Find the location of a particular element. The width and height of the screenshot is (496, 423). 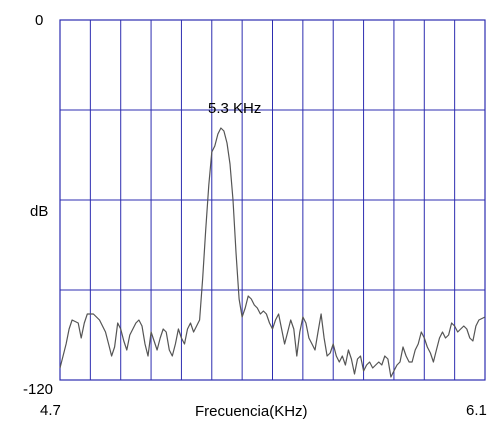

y-tick-label-top: 0 is located at coordinates (39, 20).